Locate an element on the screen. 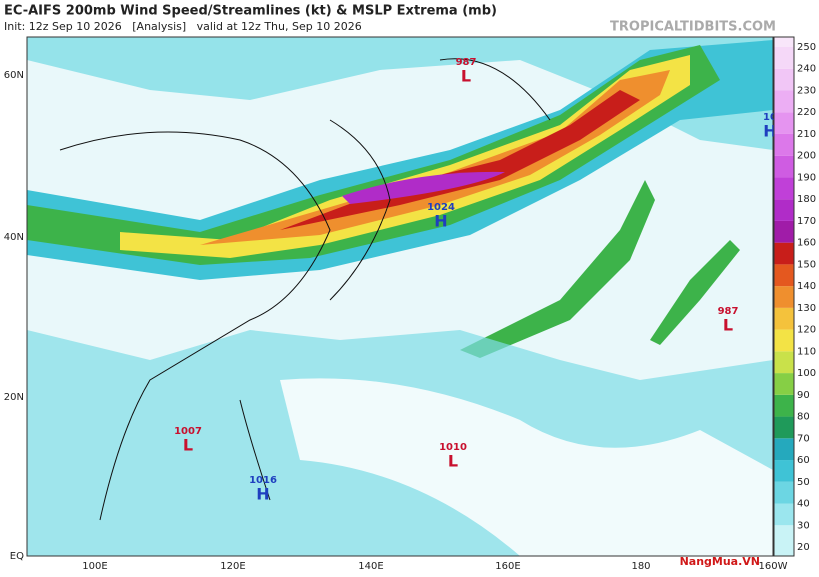 The width and height of the screenshot is (819, 577). colorbar-label: 220 is located at coordinates (806, 112).